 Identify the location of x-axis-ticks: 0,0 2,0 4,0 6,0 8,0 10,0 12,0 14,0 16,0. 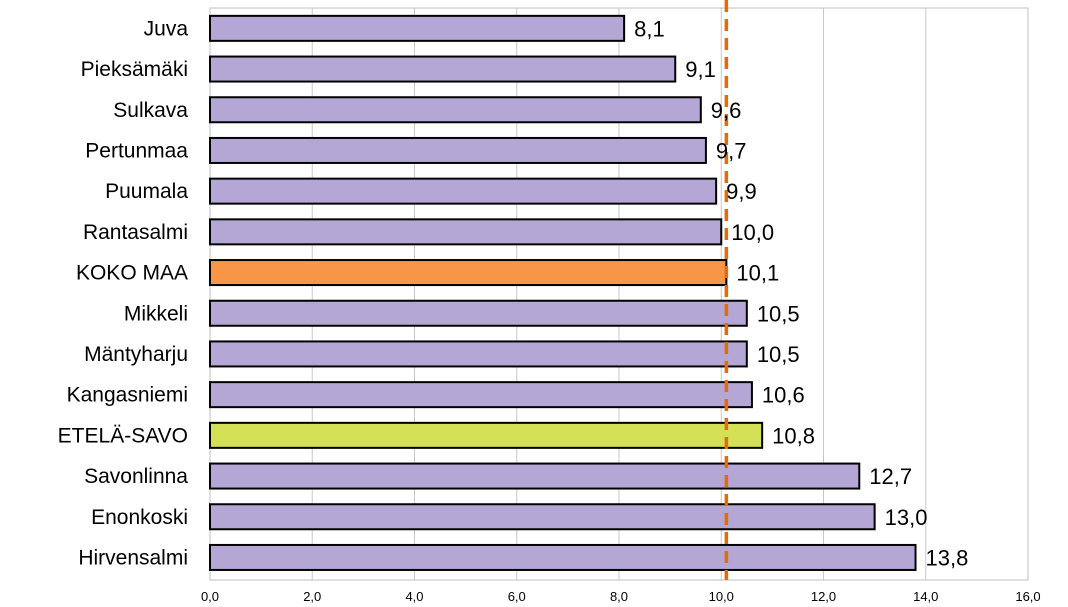
(621, 596).